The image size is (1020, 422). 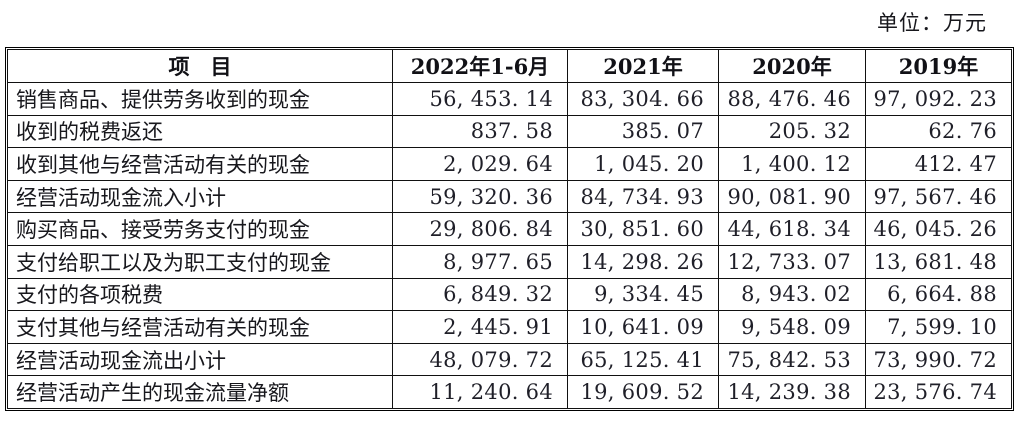 What do you see at coordinates (792, 359) in the screenshot?
I see `cell-value: 75, 842. 53` at bounding box center [792, 359].